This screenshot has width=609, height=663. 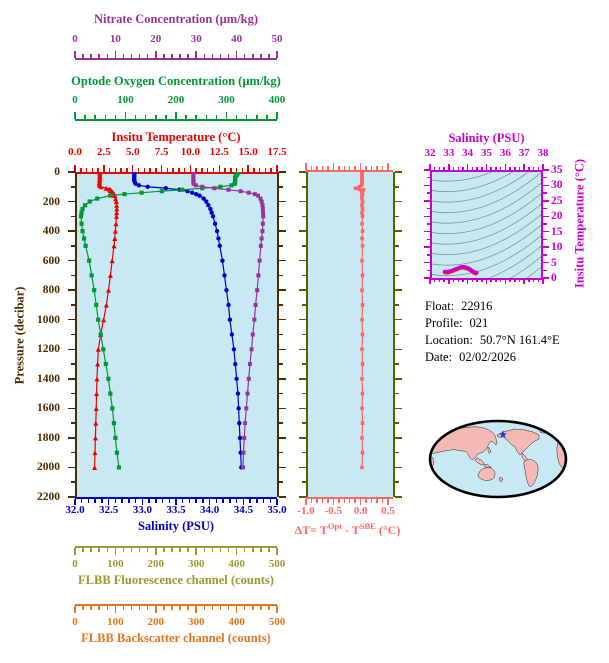 I want to click on tick-label: 12.5, so click(x=219, y=152).